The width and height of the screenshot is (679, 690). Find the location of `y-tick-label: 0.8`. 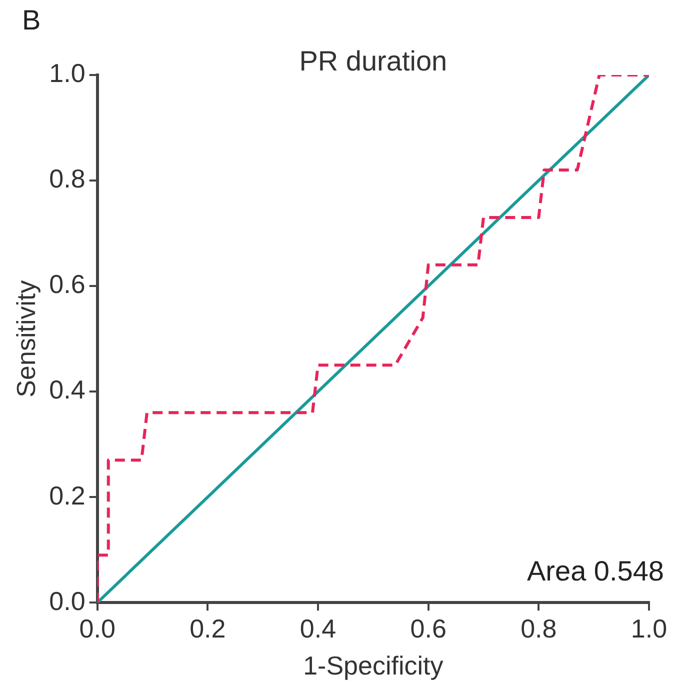

y-tick-label: 0.8 is located at coordinates (67, 179).